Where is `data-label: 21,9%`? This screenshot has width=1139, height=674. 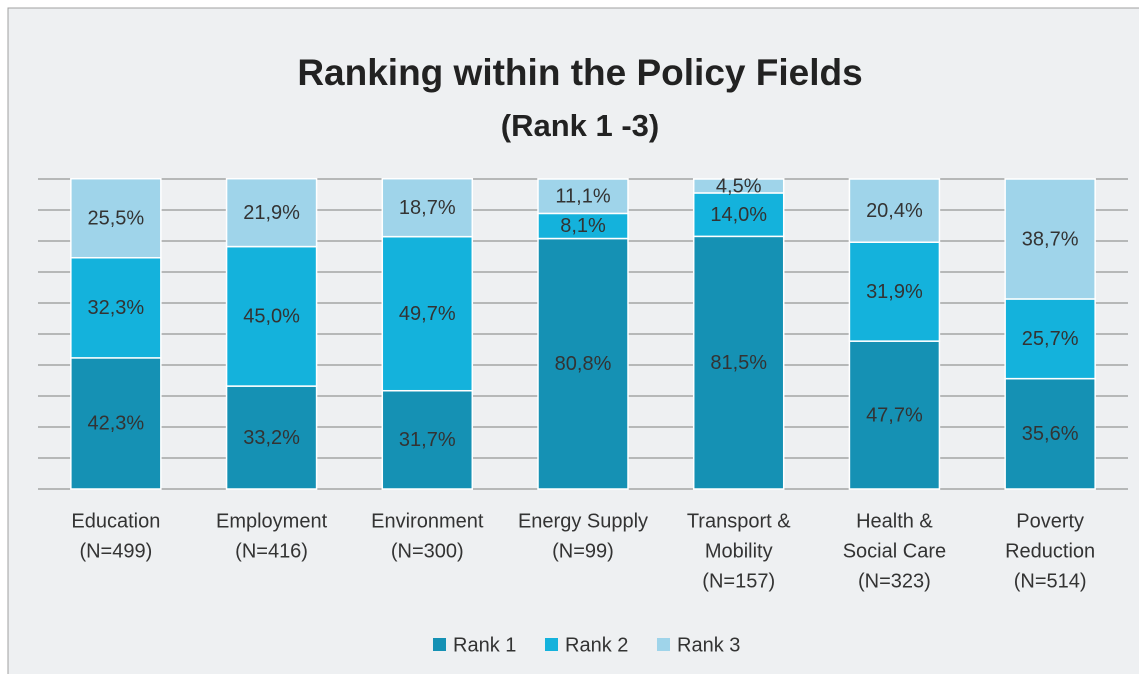 data-label: 21,9% is located at coordinates (271, 213).